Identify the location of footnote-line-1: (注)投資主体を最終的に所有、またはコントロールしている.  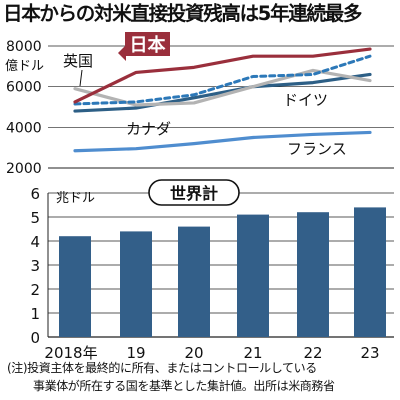
(162, 368).